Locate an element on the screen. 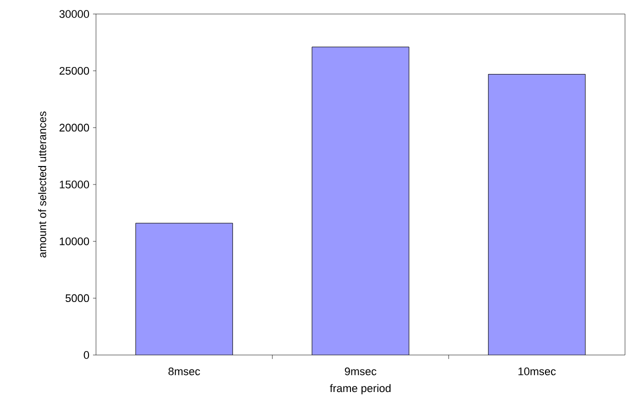  y-tick-label: 20000 is located at coordinates (75, 128).